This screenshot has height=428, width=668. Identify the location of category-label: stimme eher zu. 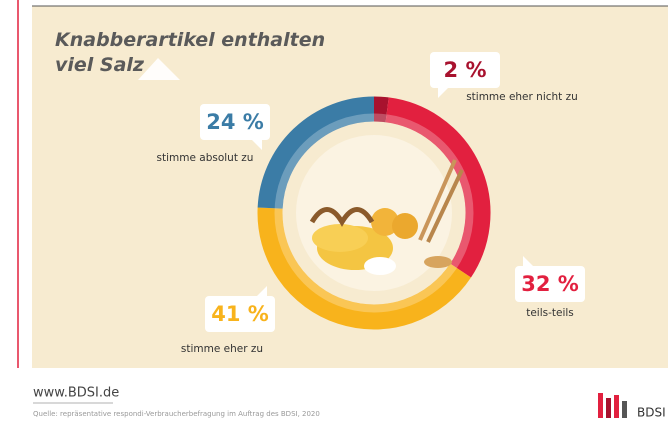
(222, 349).